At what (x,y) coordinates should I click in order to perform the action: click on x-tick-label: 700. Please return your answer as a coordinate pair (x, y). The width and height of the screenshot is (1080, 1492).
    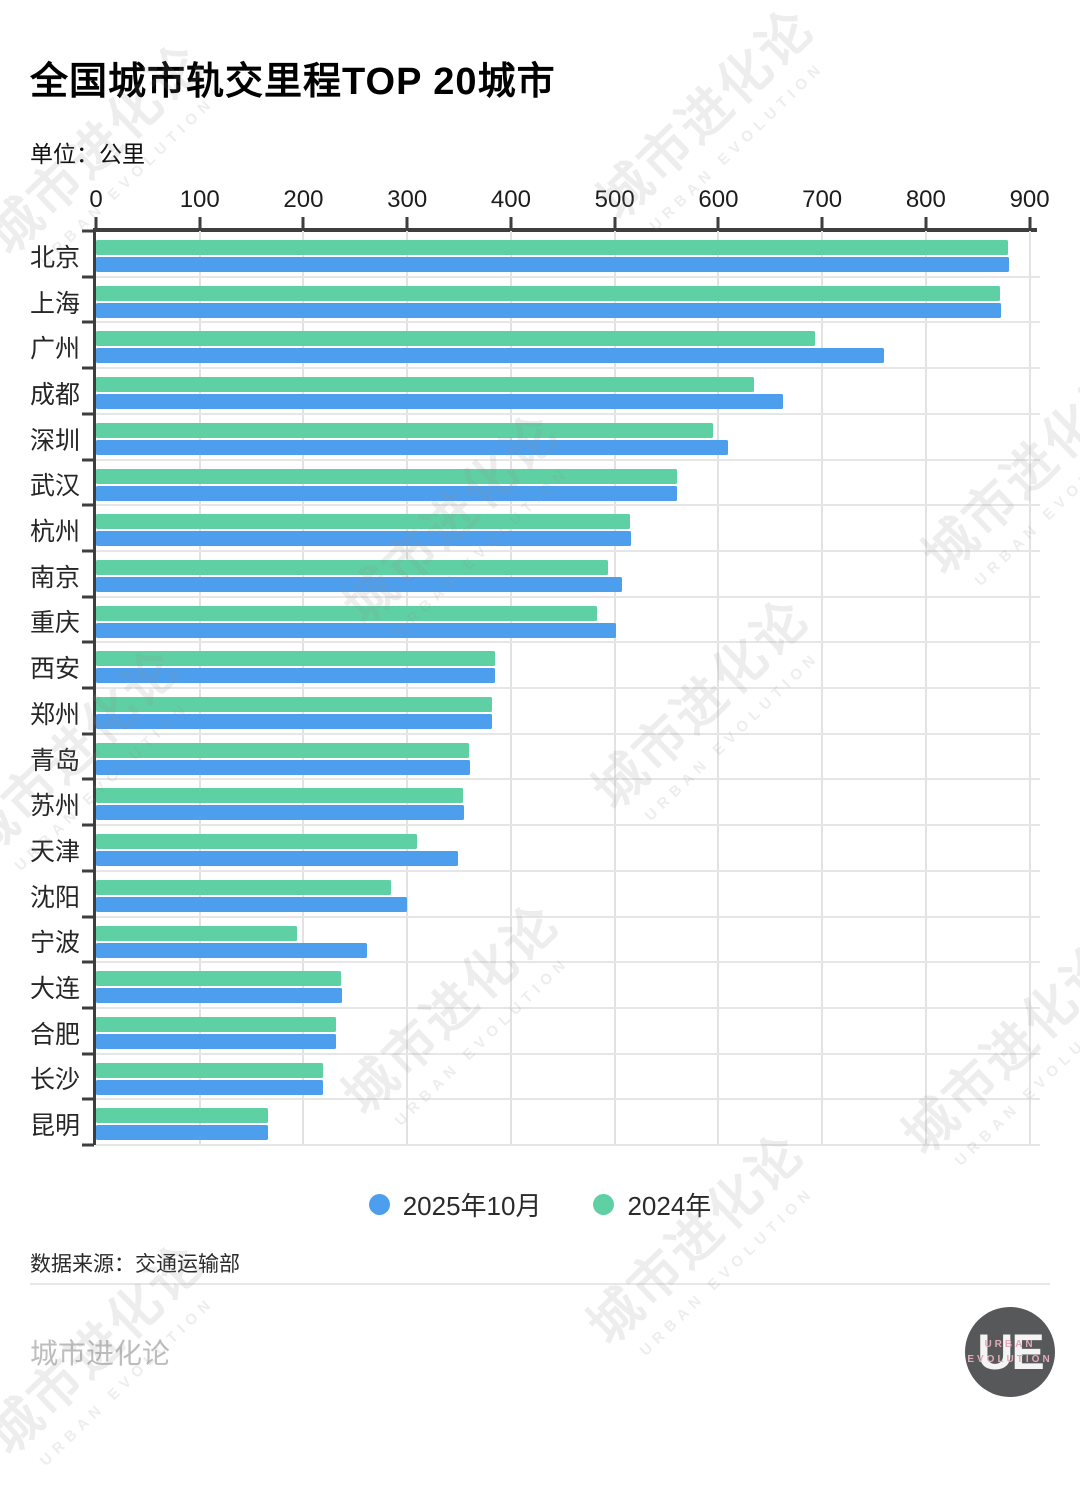
    Looking at the image, I should click on (822, 199).